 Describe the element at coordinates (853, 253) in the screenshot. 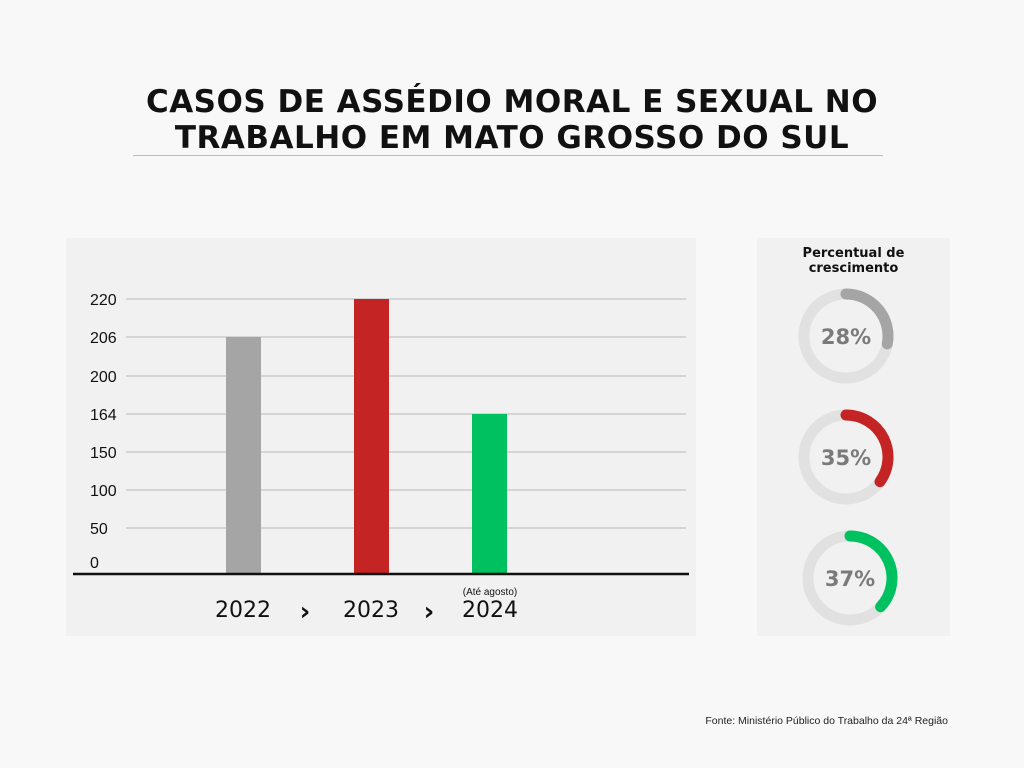

I see `growth-title-line-1: Percentual de` at that location.